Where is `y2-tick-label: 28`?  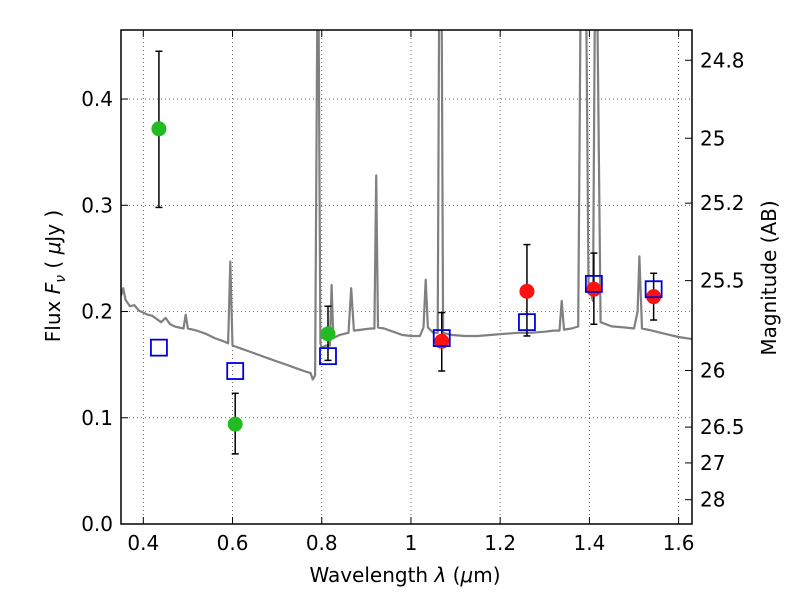
y2-tick-label: 28 is located at coordinates (712, 500).